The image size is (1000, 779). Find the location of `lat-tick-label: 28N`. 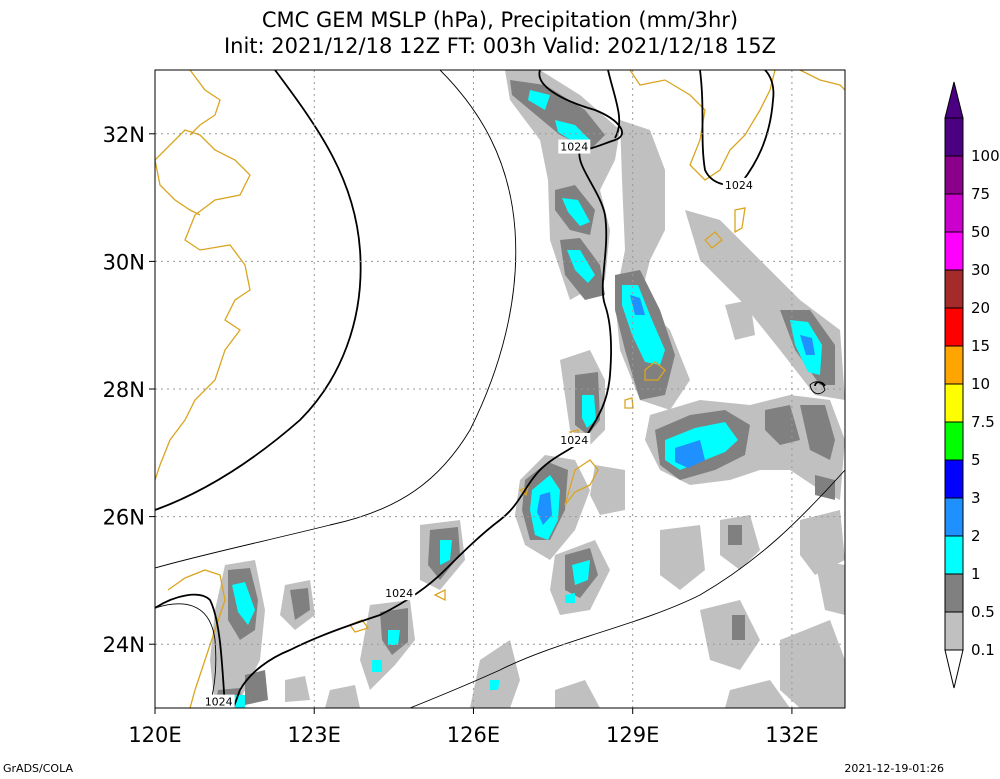

lat-tick-label: 28N is located at coordinates (124, 390).